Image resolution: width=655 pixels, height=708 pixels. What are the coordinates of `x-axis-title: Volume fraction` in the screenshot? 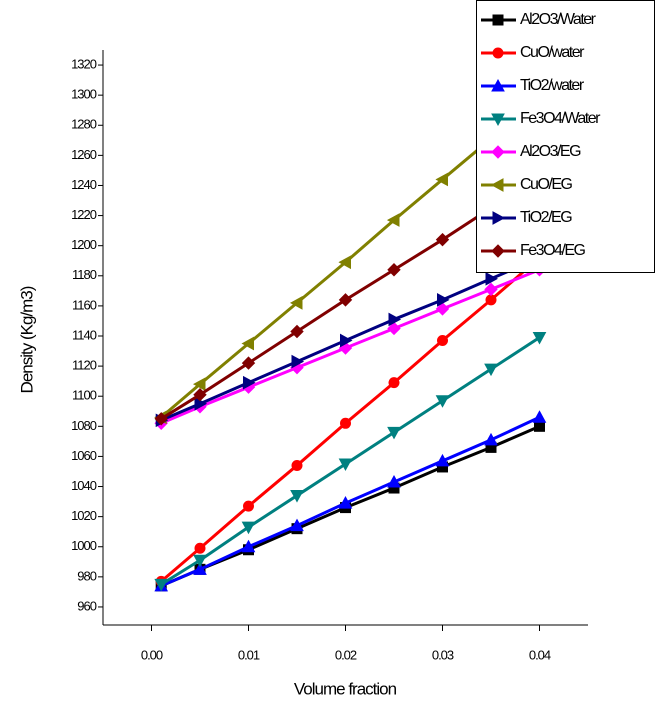 It's located at (345, 688).